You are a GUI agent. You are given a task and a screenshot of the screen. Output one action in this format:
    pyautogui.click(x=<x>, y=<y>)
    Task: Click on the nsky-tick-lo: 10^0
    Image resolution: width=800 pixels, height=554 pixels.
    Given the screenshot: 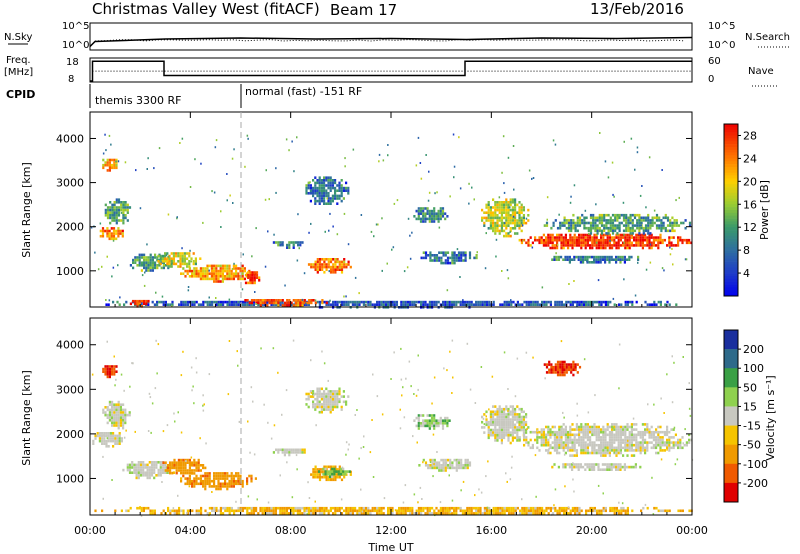 What is the action you would take?
    pyautogui.click(x=75, y=45)
    